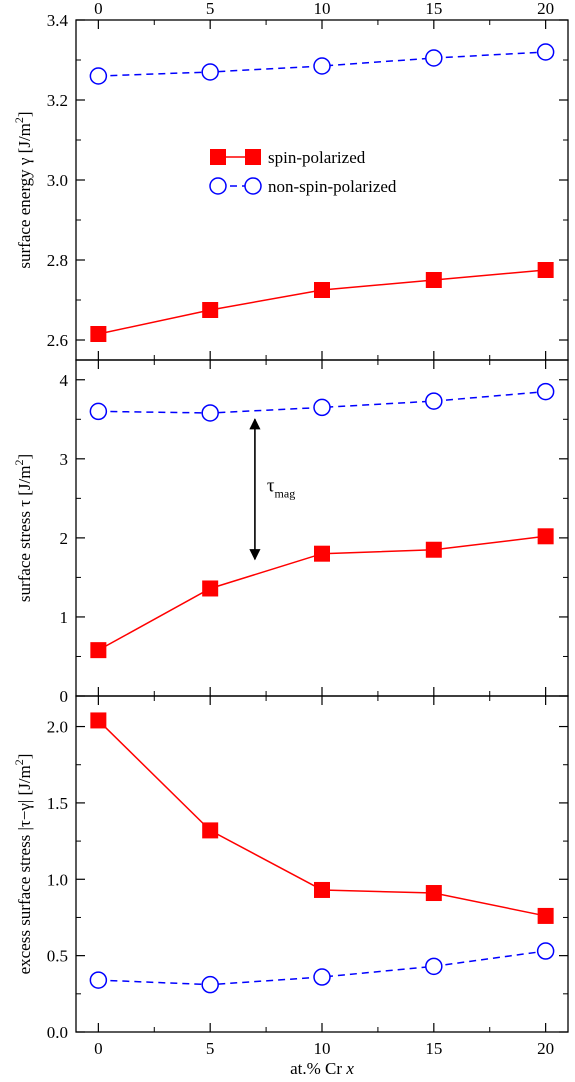 The width and height of the screenshot is (575, 1082). What do you see at coordinates (332, 186) in the screenshot?
I see `legend-nonspin-label: non-spin-polarized` at bounding box center [332, 186].